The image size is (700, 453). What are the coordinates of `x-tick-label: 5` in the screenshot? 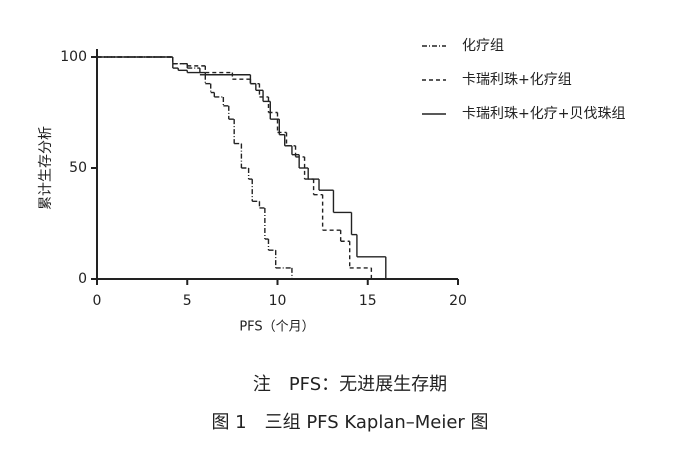 It's located at (187, 301).